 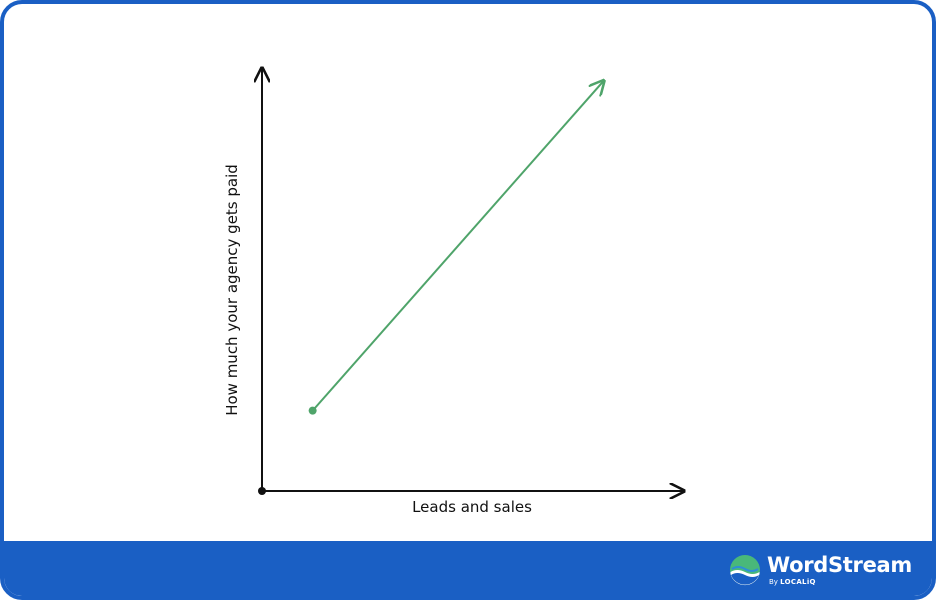 What do you see at coordinates (472, 507) in the screenshot?
I see `x-axis-label: Leads and sales` at bounding box center [472, 507].